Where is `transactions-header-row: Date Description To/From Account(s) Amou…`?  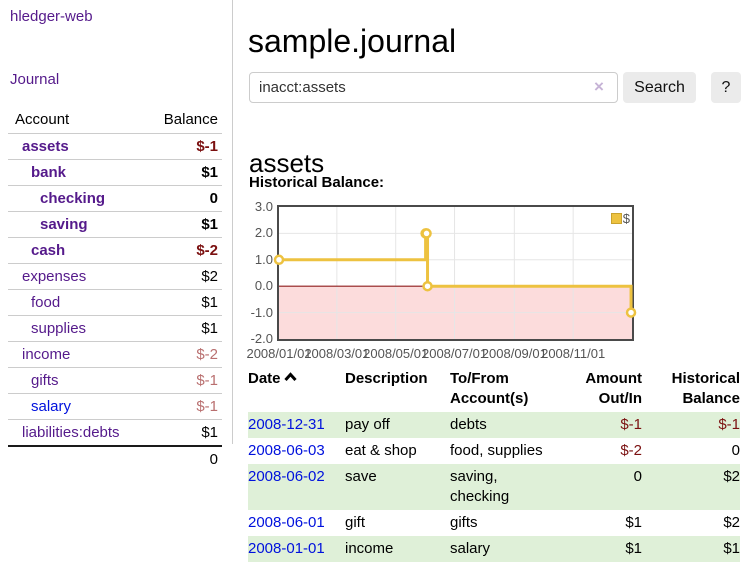
transactions-header-row: Date Description To/From Account(s) Amou… is located at coordinates (494, 389).